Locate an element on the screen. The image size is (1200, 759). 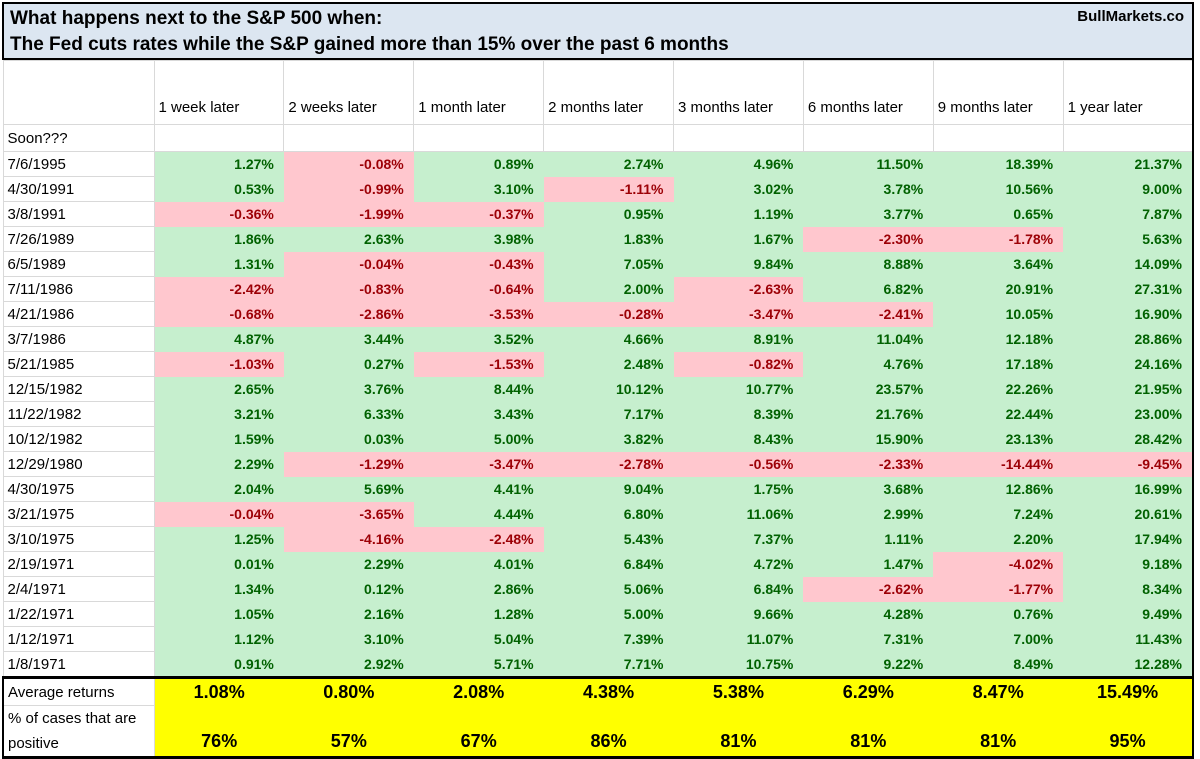
return-cell: 1.11% is located at coordinates (868, 539).